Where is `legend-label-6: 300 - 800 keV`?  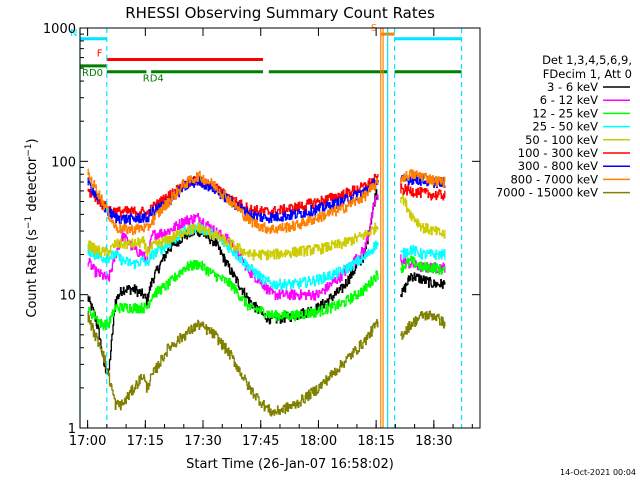 legend-label-6: 300 - 800 keV is located at coordinates (558, 166).